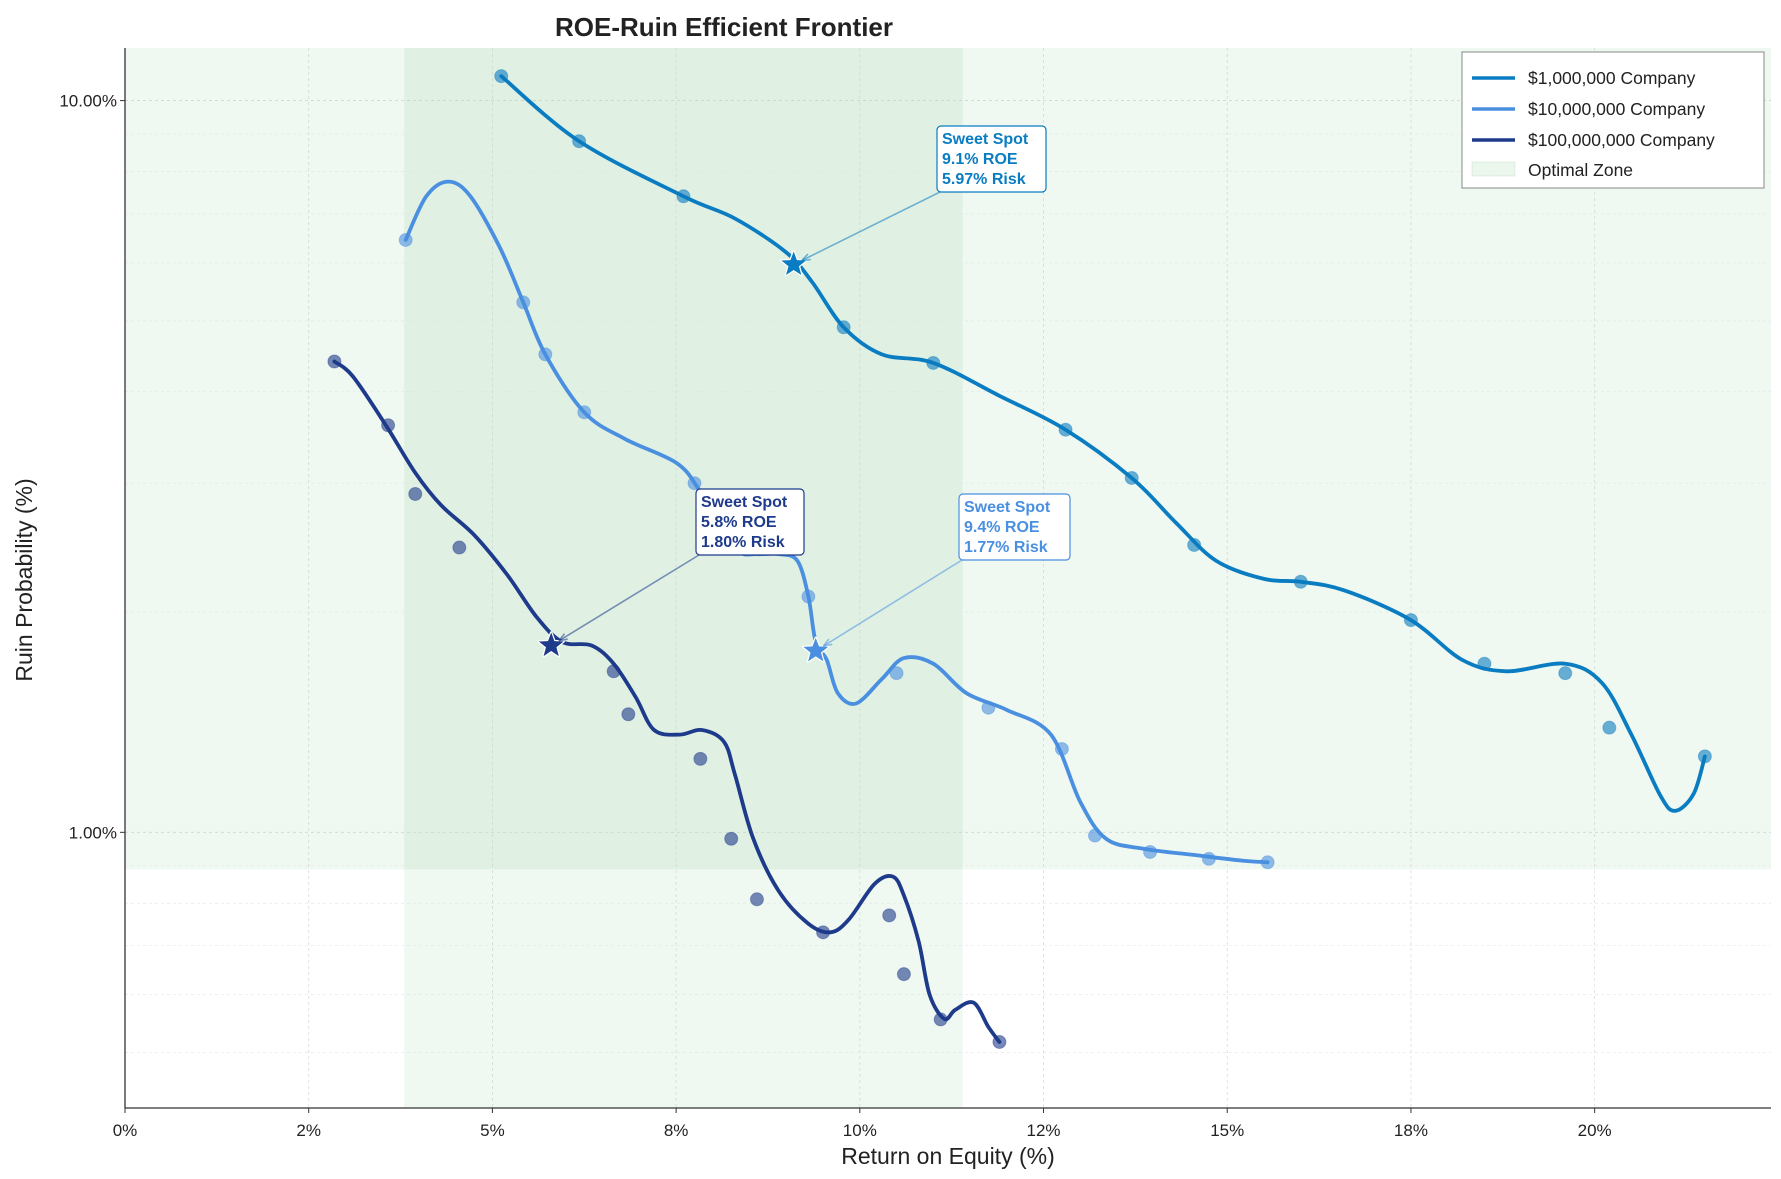 This screenshot has width=1781, height=1179. Describe the element at coordinates (984, 179) in the screenshot. I see `annotation-risk: 5.97% Risk` at that location.